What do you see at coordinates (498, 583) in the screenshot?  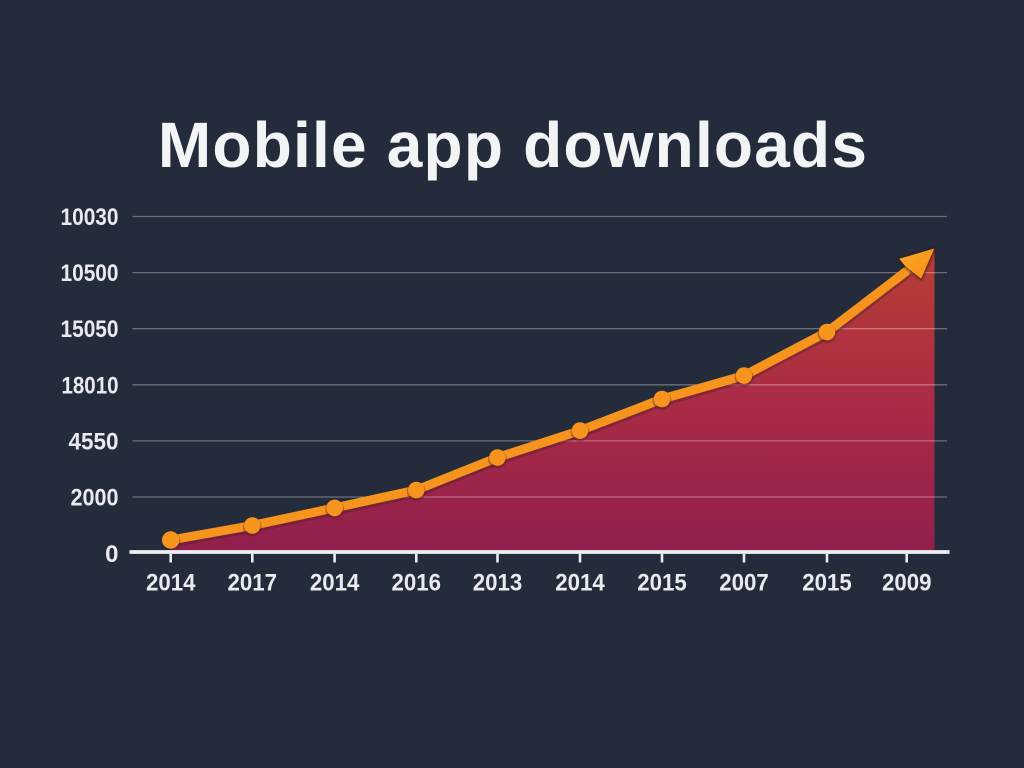 I see `svg-text: 2013` at bounding box center [498, 583].